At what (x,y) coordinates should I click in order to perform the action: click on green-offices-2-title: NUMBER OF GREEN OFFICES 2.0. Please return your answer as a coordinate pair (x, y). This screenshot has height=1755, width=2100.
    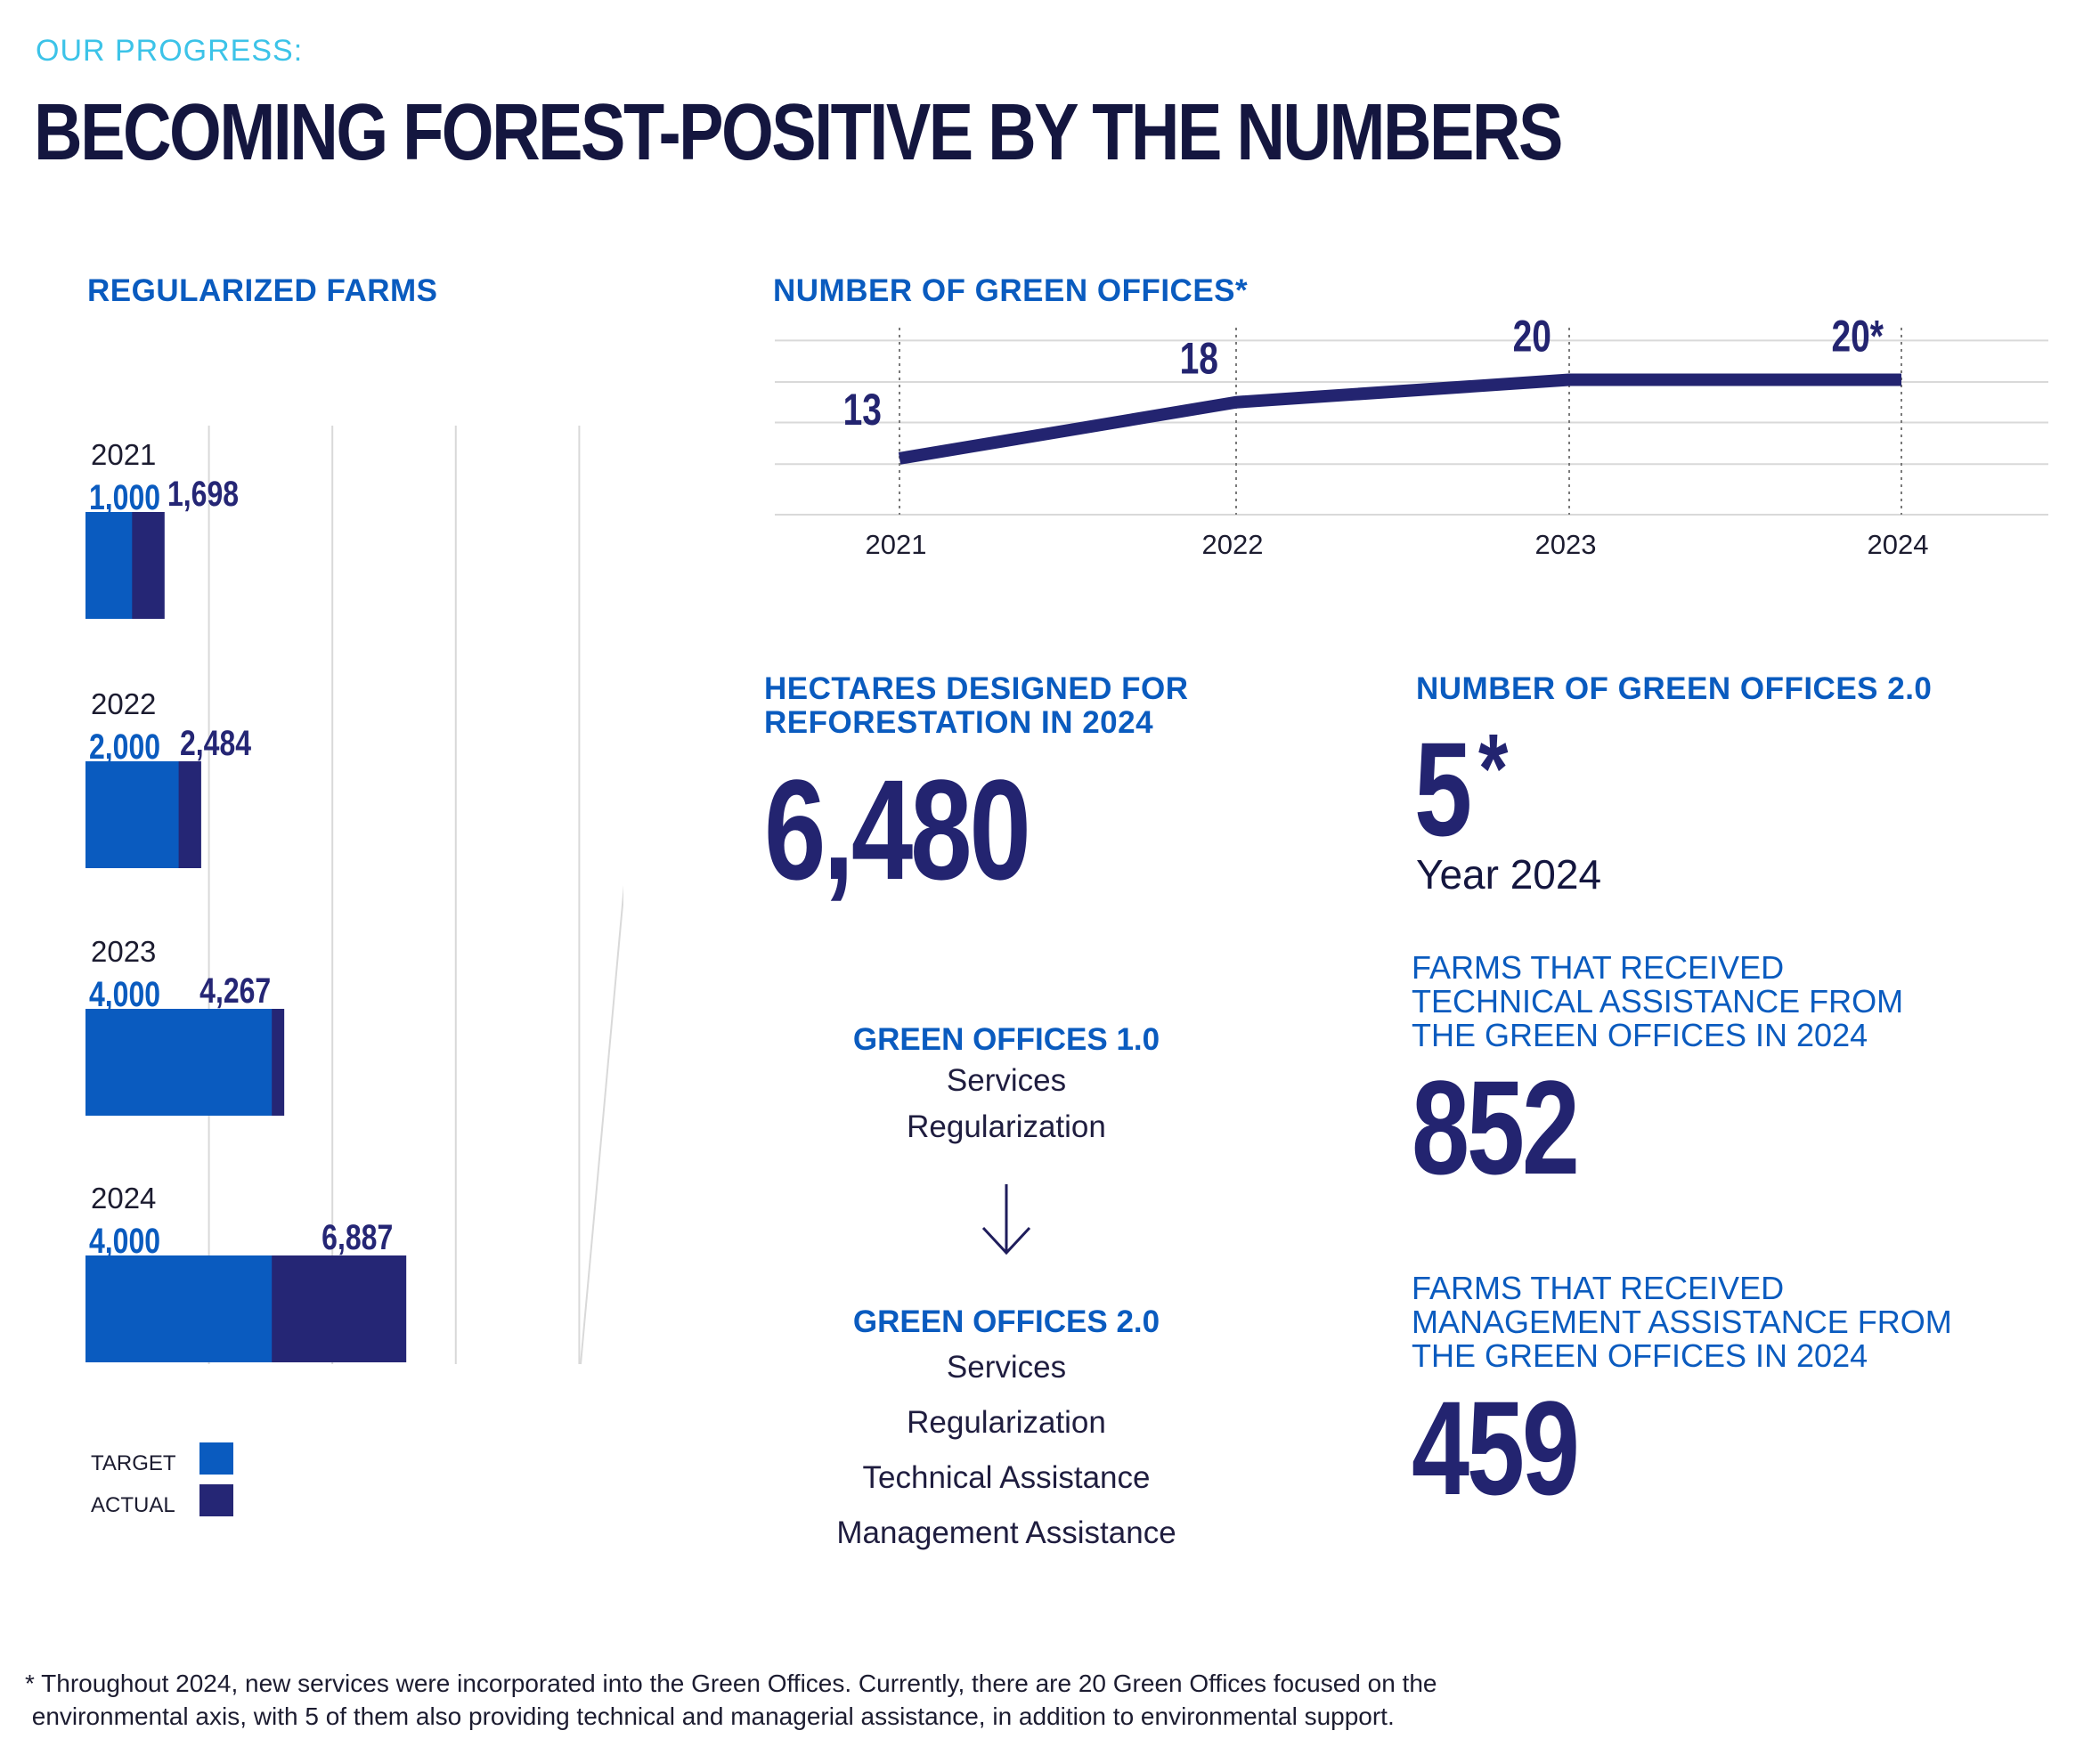
    Looking at the image, I should click on (1674, 688).